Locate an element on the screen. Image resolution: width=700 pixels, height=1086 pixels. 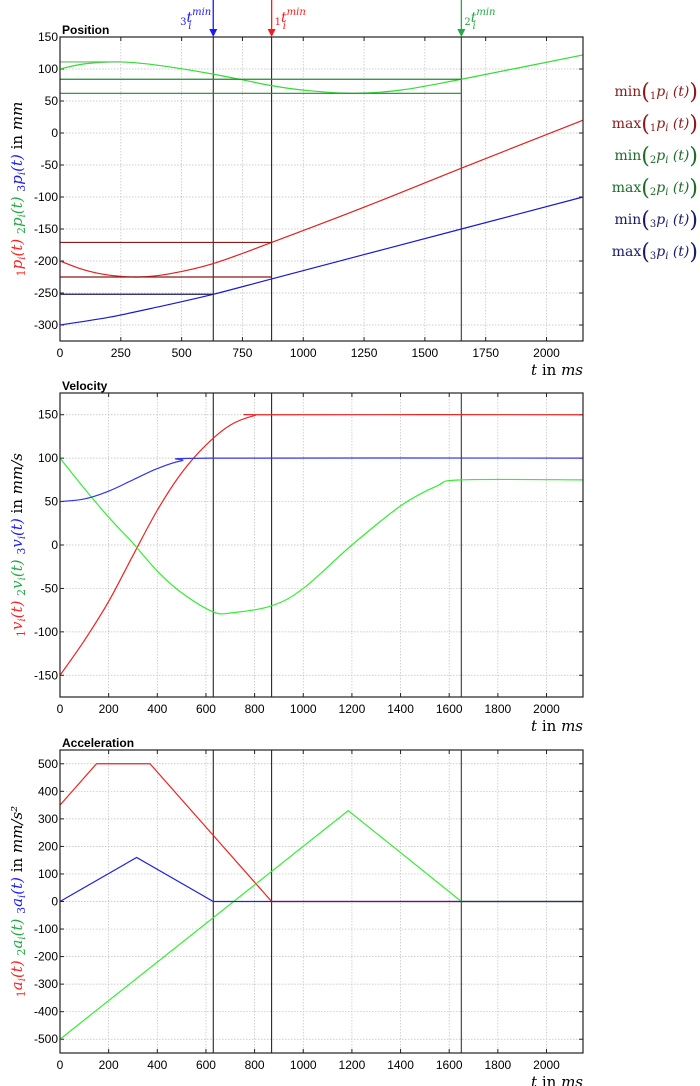
legend-item: min(1pi (t)) is located at coordinates (656, 92).